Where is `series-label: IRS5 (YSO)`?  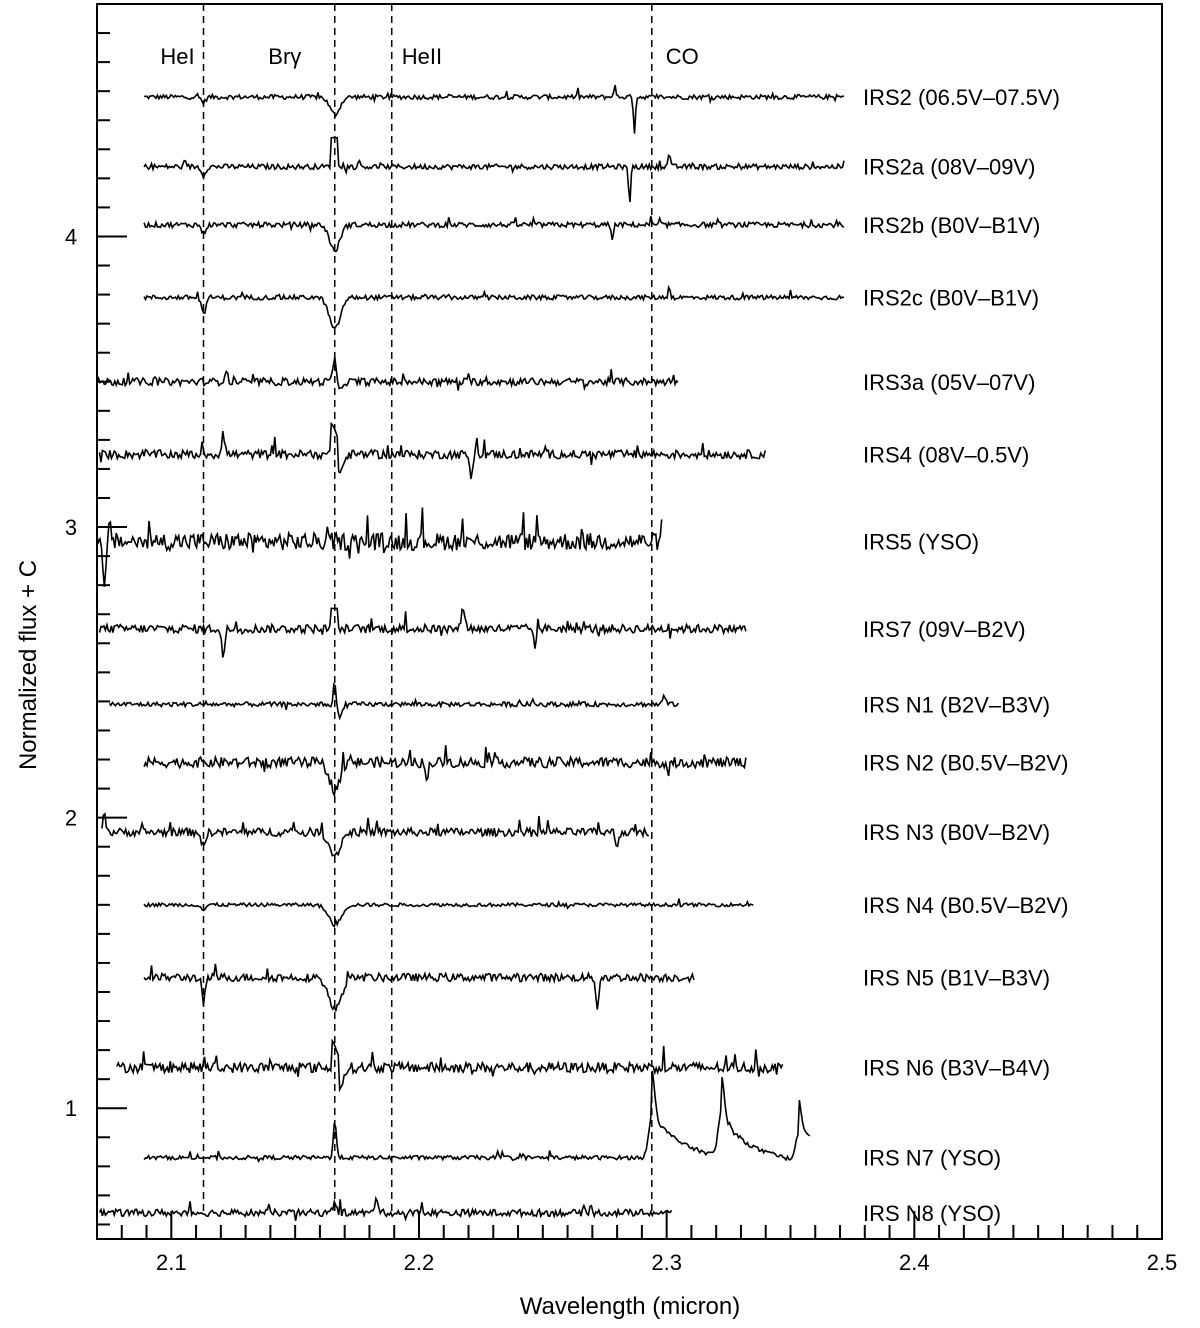 series-label: IRS5 (YSO) is located at coordinates (921, 542).